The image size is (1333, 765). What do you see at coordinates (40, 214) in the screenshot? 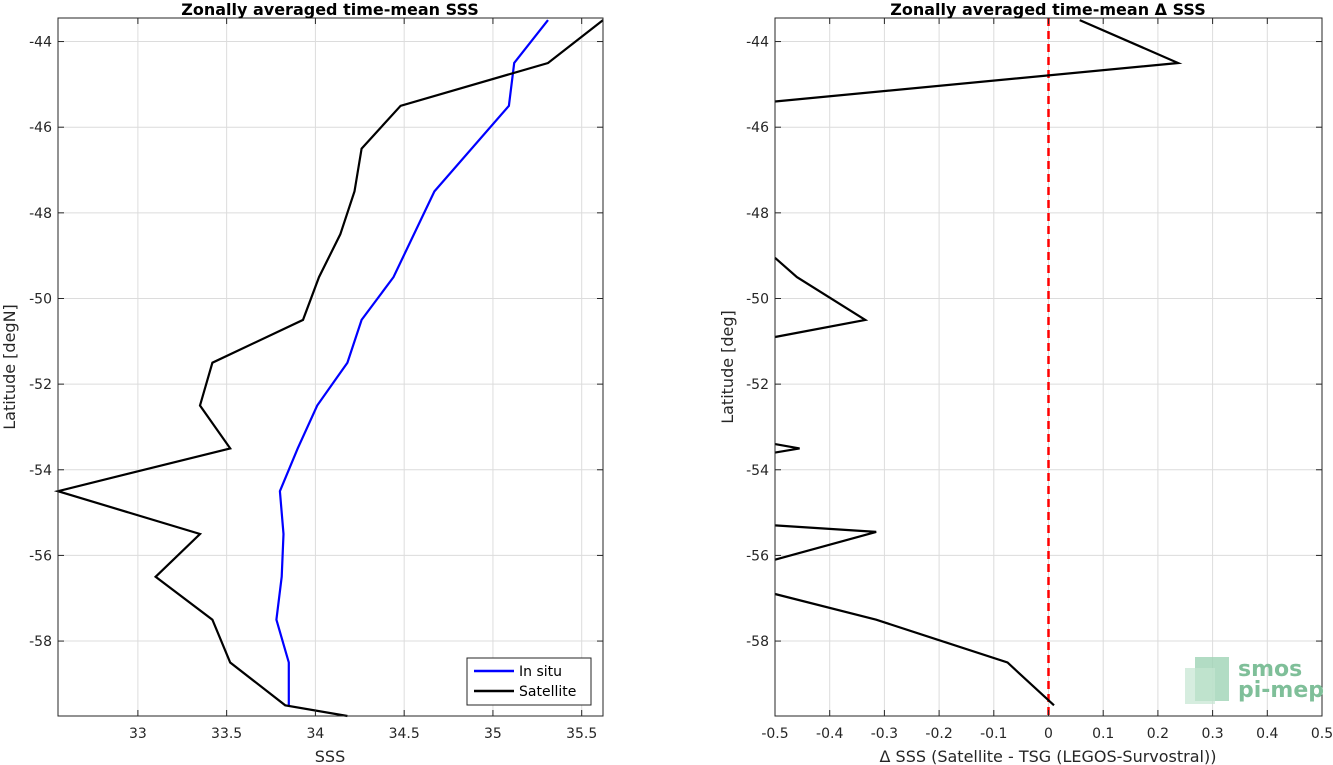
I see `left-ytick-label: -48` at bounding box center [40, 214].